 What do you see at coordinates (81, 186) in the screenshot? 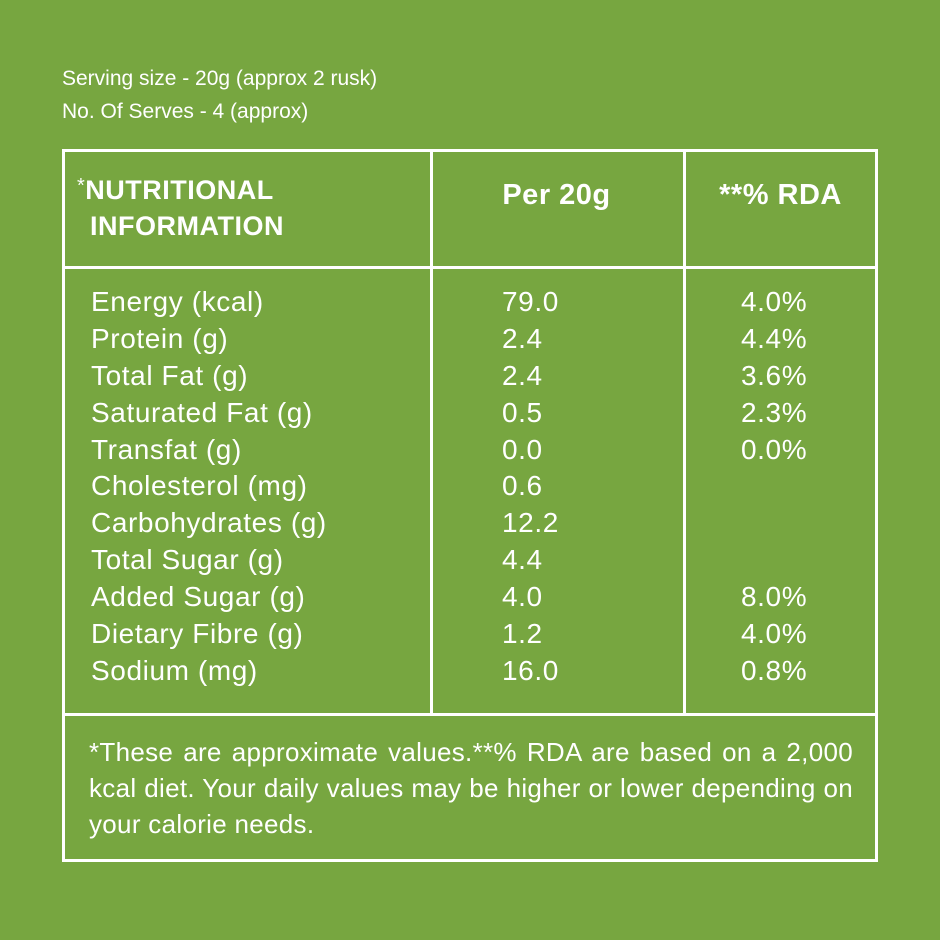
I see `footnote-marker: *` at bounding box center [81, 186].